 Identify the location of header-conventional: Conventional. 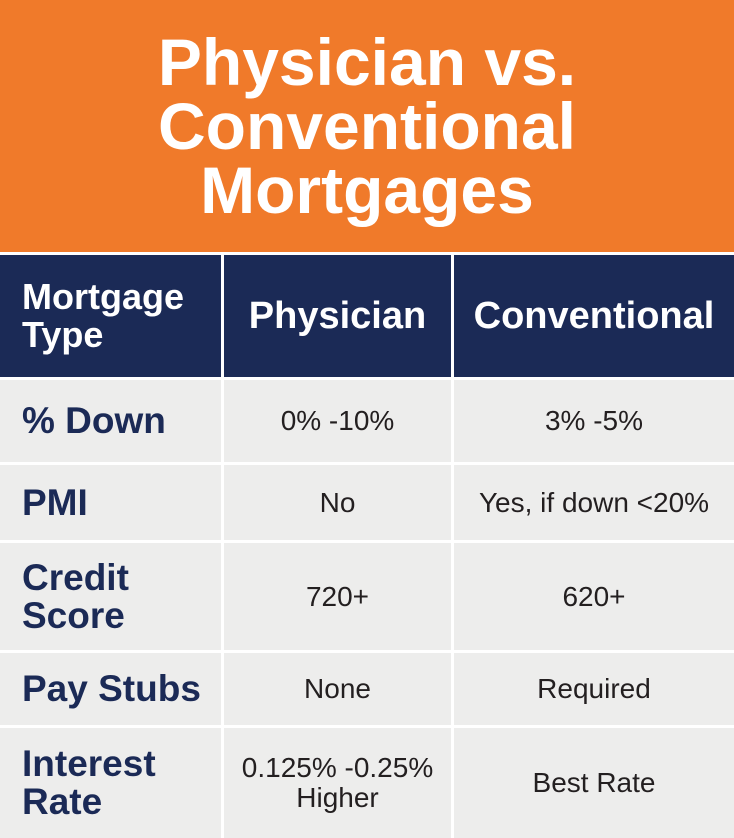
(594, 316).